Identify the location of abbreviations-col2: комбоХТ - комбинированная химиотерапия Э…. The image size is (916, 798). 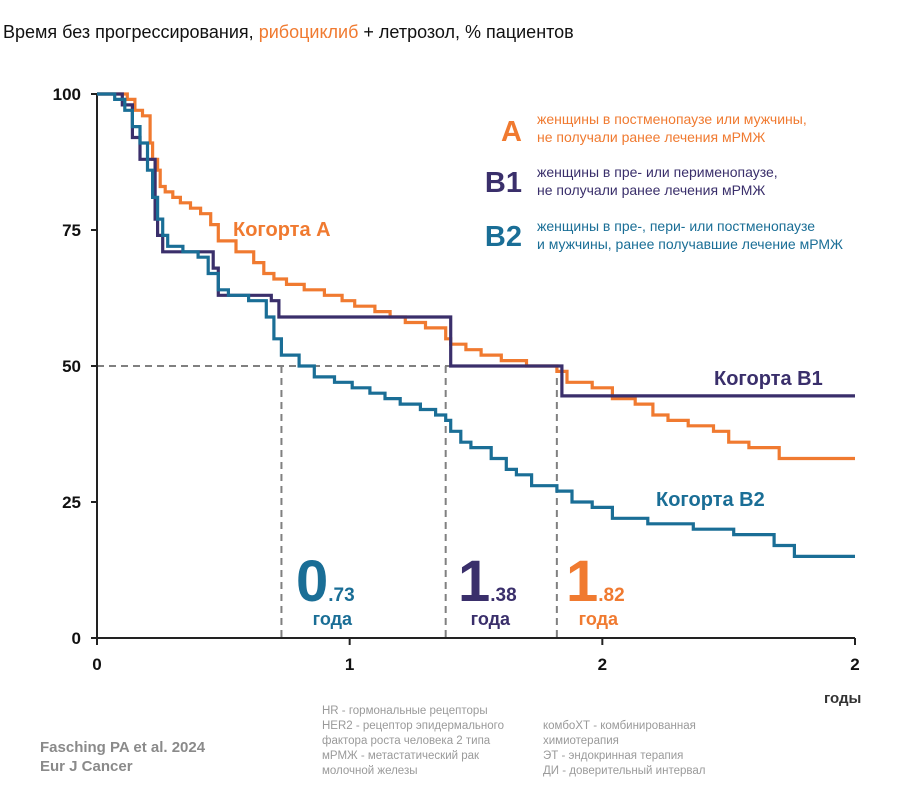
(624, 749).